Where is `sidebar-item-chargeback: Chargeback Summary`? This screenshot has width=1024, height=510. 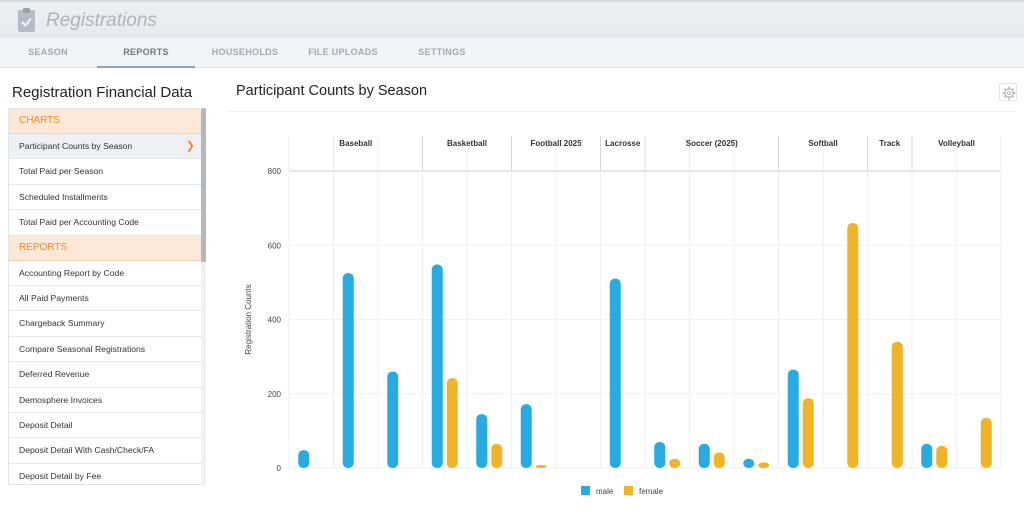 sidebar-item-chargeback: Chargeback Summary is located at coordinates (107, 324).